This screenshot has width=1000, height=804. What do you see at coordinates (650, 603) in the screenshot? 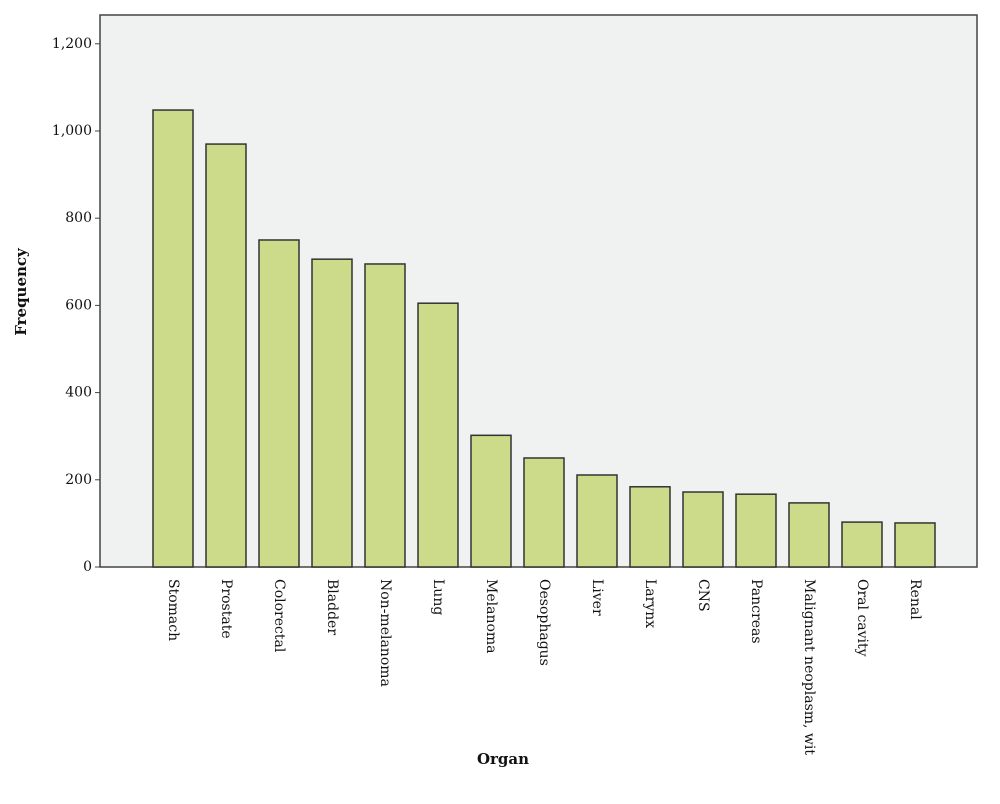
I see `x-tick-label: Larynx` at bounding box center [650, 603].